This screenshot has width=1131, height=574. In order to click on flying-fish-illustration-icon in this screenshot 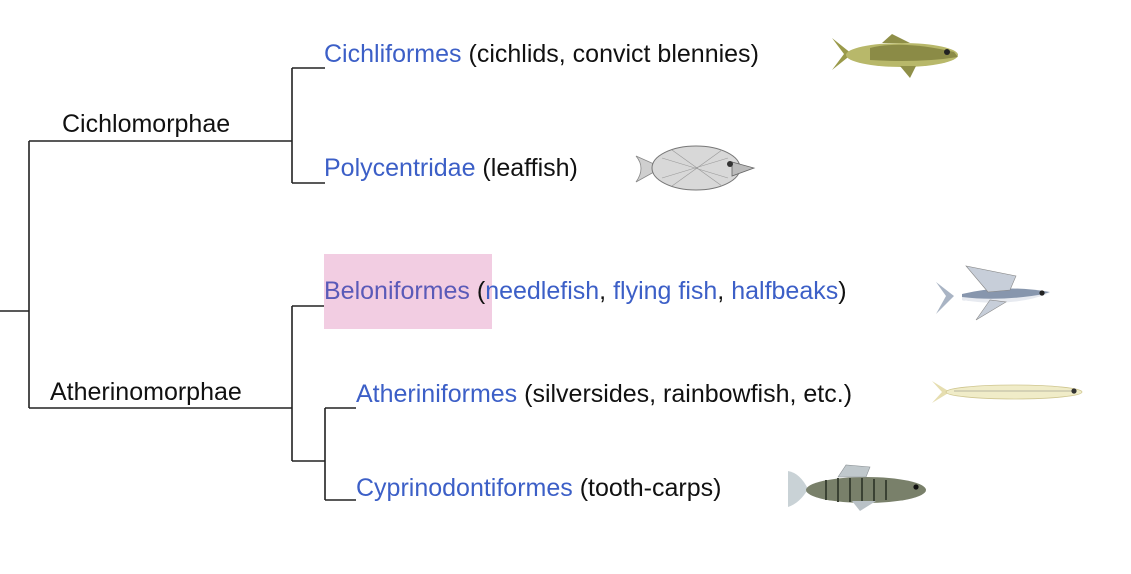, I will do `click(993, 293)`.